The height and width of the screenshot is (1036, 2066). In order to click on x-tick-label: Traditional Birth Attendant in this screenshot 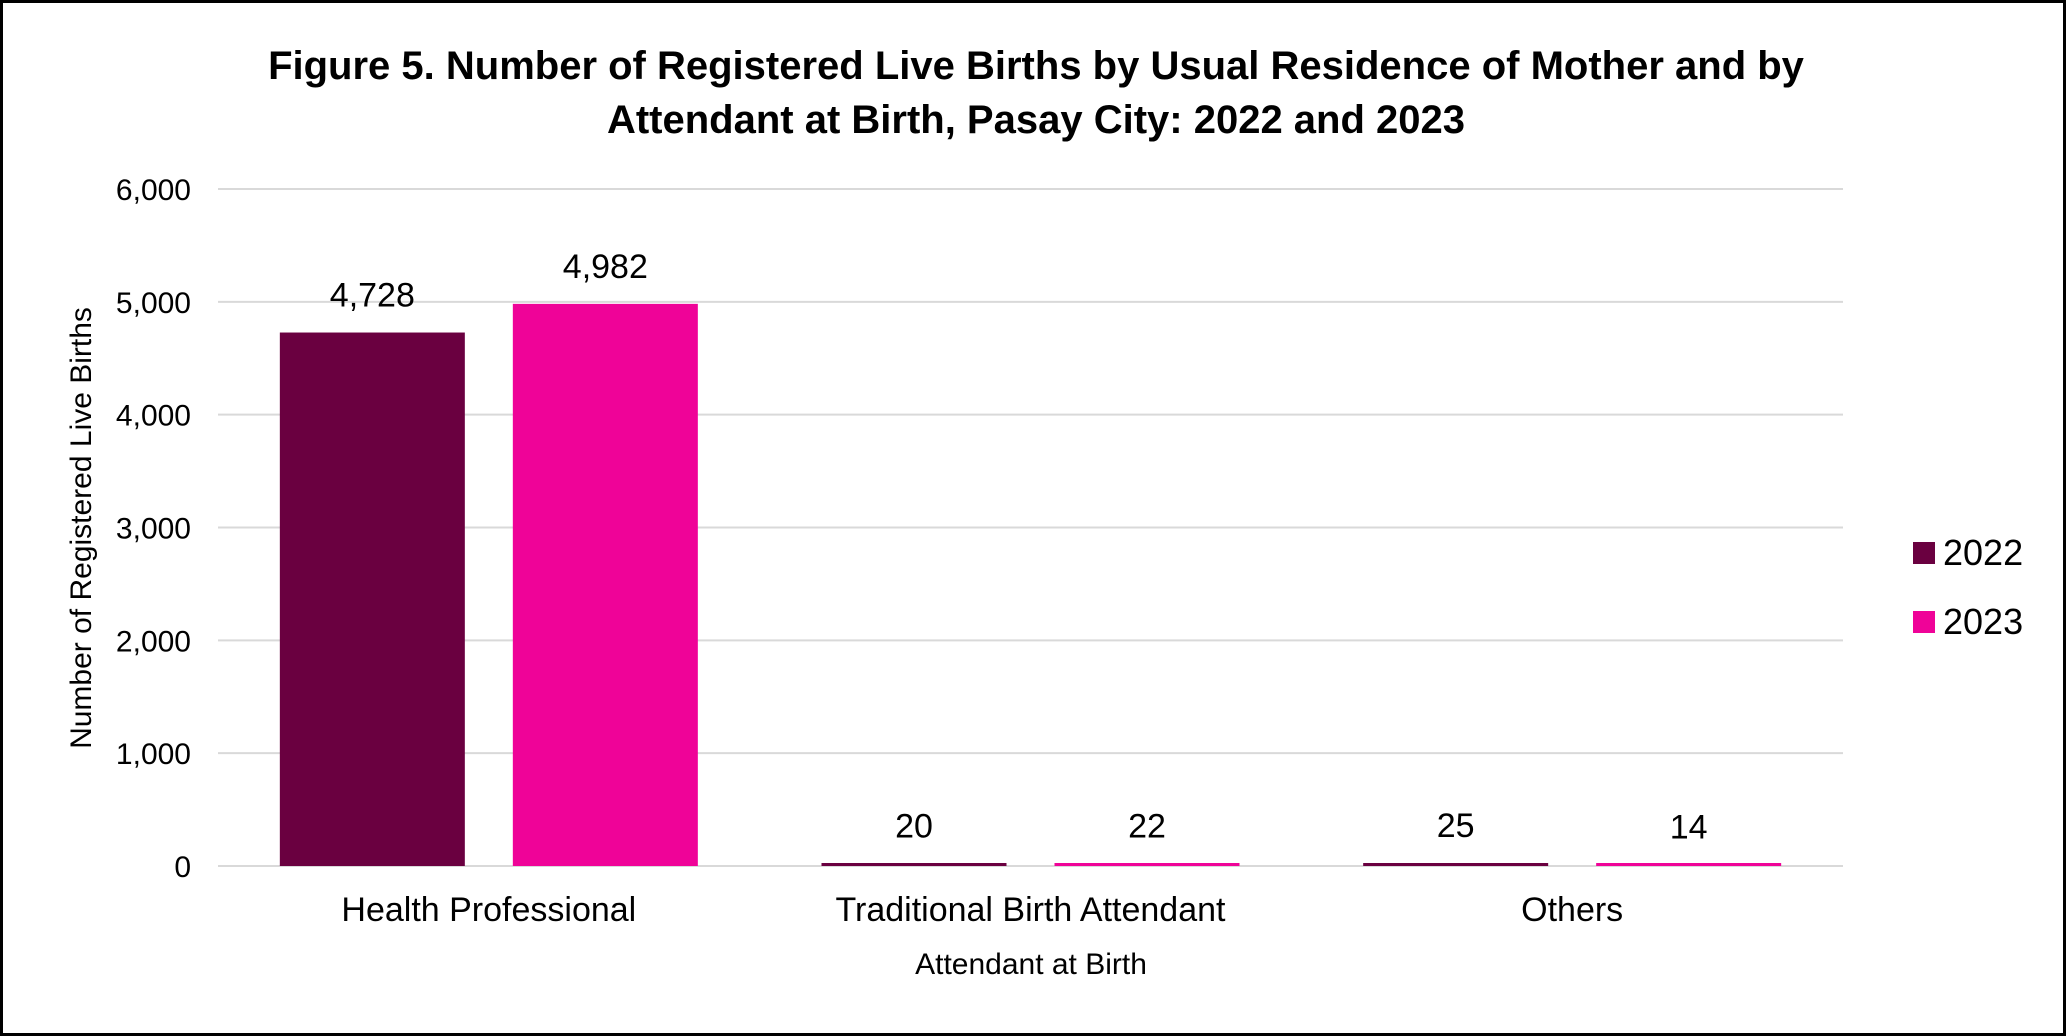, I will do `click(1031, 910)`.